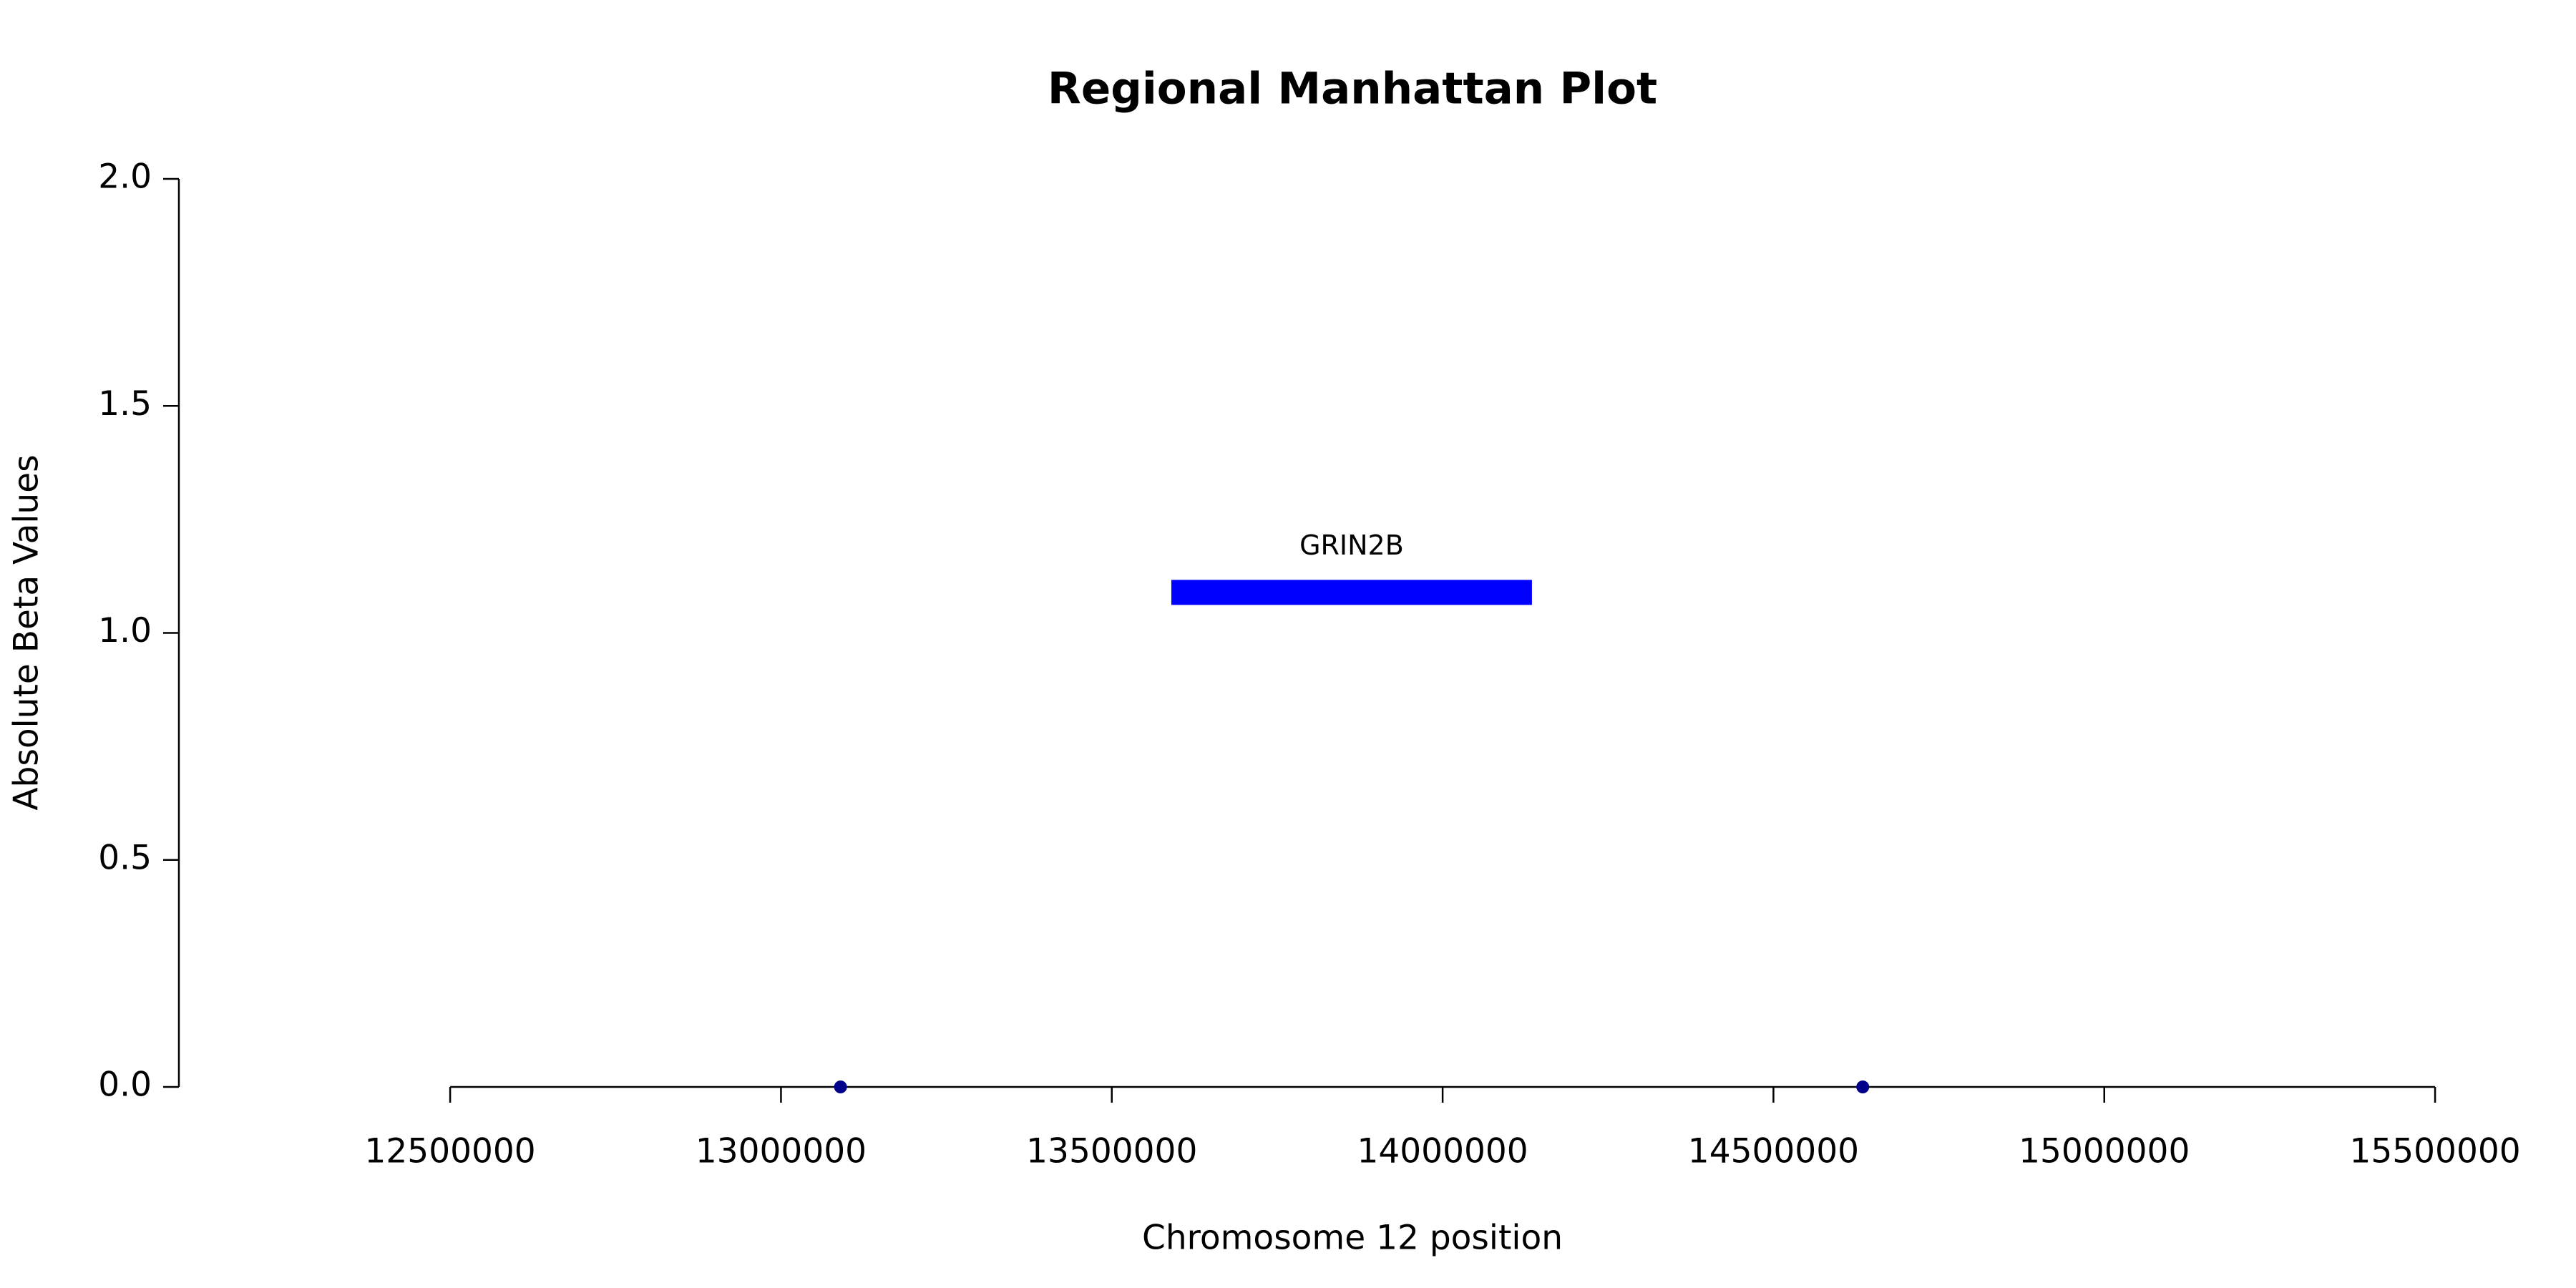 The height and width of the screenshot is (1288, 2576). I want to click on y-tick-label: 2.0, so click(125, 177).